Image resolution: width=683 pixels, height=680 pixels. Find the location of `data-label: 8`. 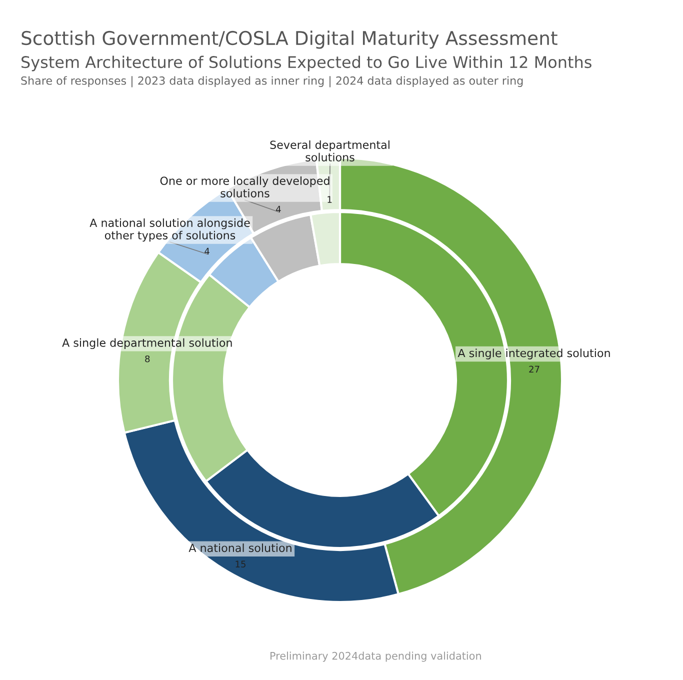

data-label: 8 is located at coordinates (147, 358).